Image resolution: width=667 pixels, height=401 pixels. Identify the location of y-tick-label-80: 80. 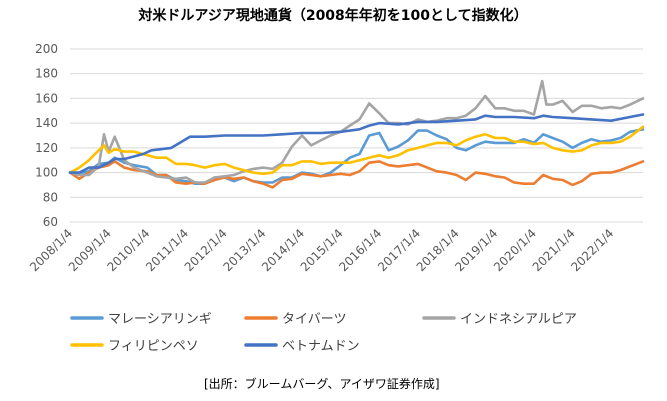
(50, 197).